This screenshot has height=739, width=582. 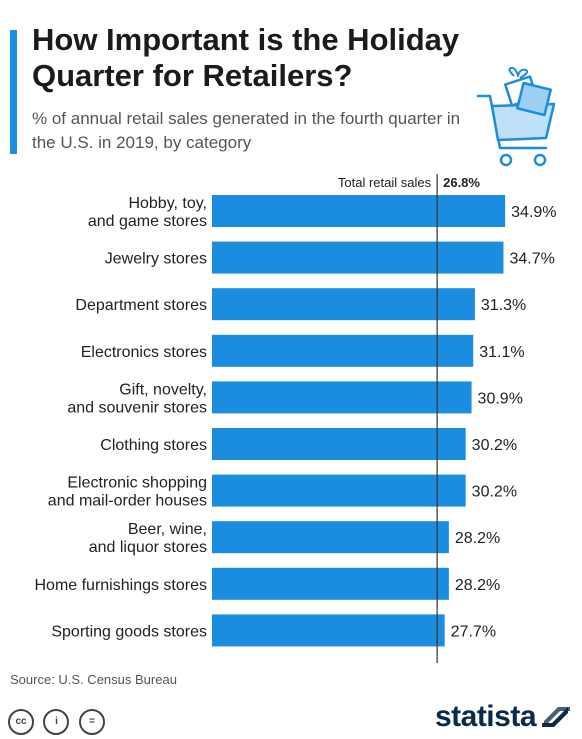 What do you see at coordinates (516, 117) in the screenshot?
I see `shopping-cart-icon` at bounding box center [516, 117].